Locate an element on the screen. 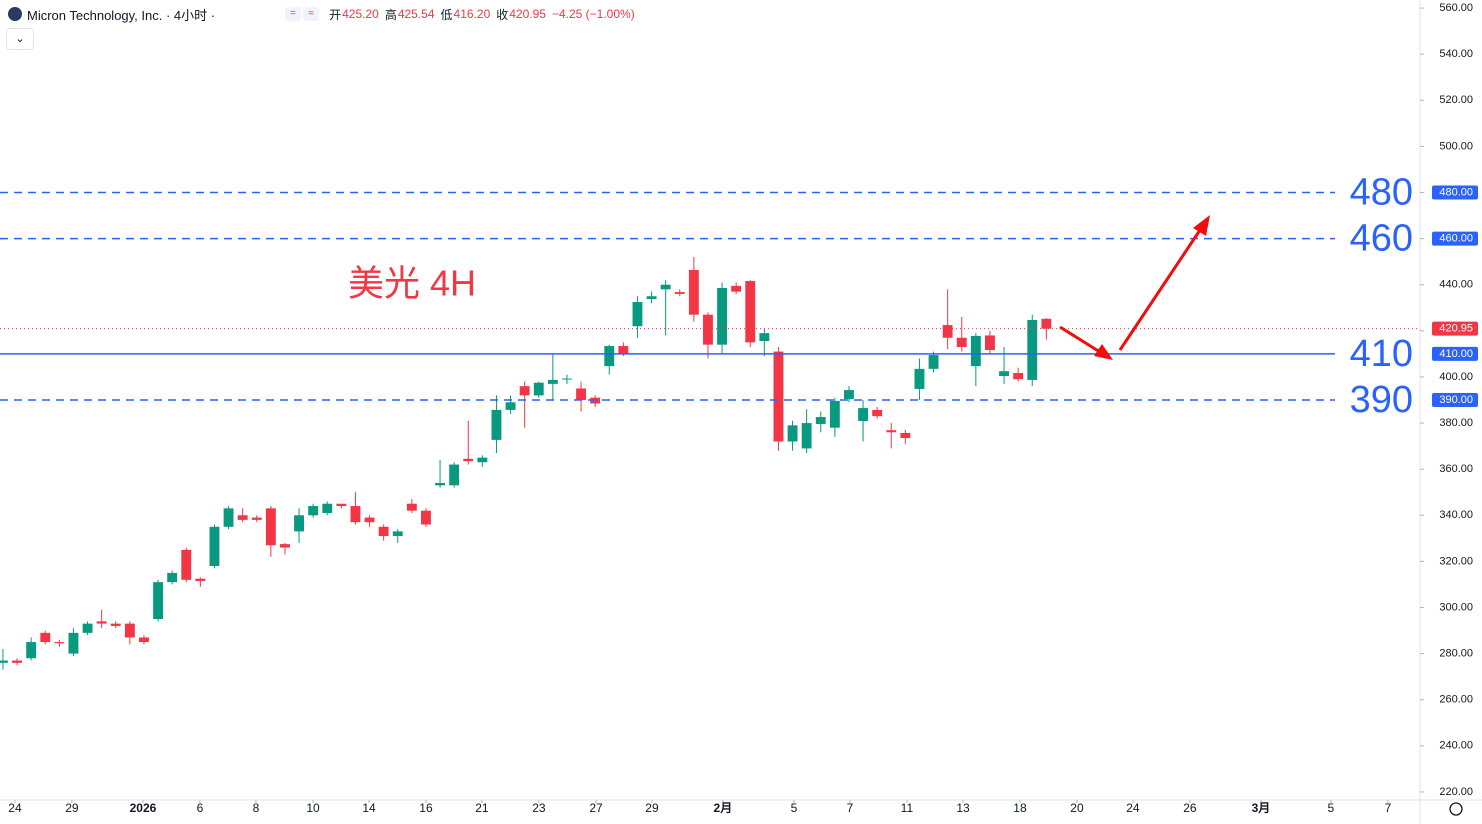 This screenshot has height=824, width=1482. x-tick-label: 18 is located at coordinates (1020, 808).